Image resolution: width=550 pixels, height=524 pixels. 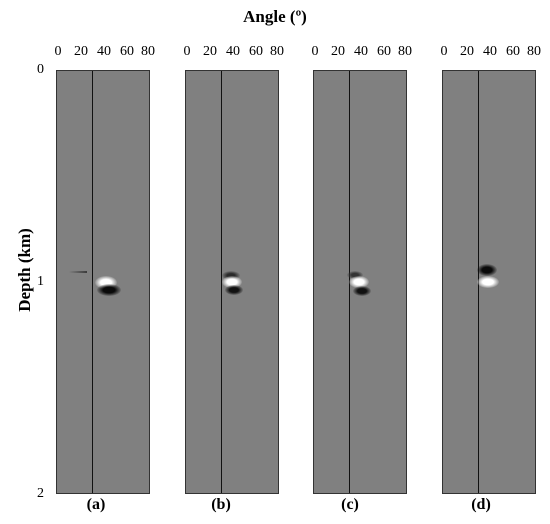 What do you see at coordinates (444, 51) in the screenshot?
I see `x-tick-d-0: 0` at bounding box center [444, 51].